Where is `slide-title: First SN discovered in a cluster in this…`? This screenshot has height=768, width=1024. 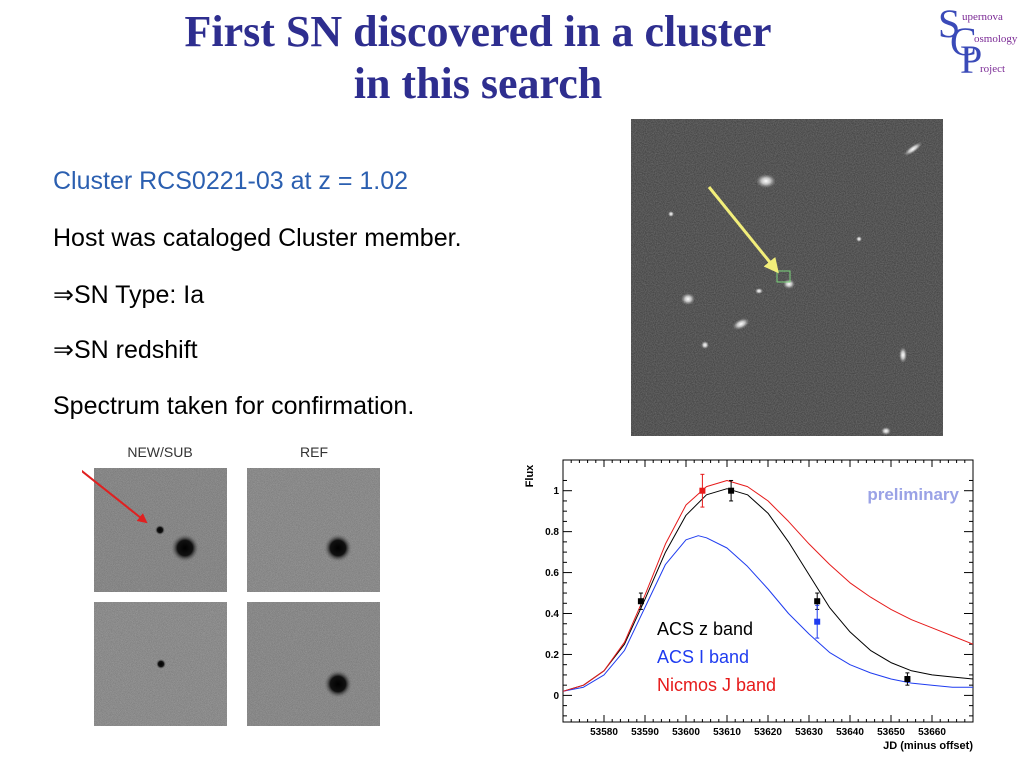
slide-title: First SN discovered in a cluster in this… is located at coordinates (478, 58).